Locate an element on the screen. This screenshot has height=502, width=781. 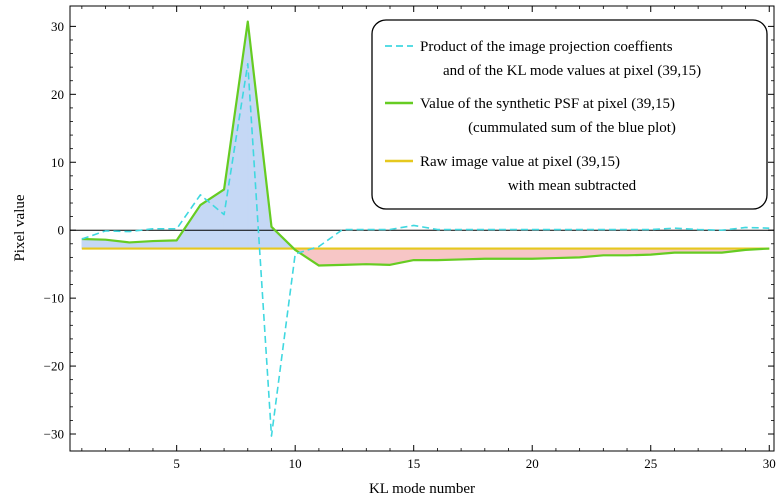
legend-label: with mean subtracted is located at coordinates (572, 186).